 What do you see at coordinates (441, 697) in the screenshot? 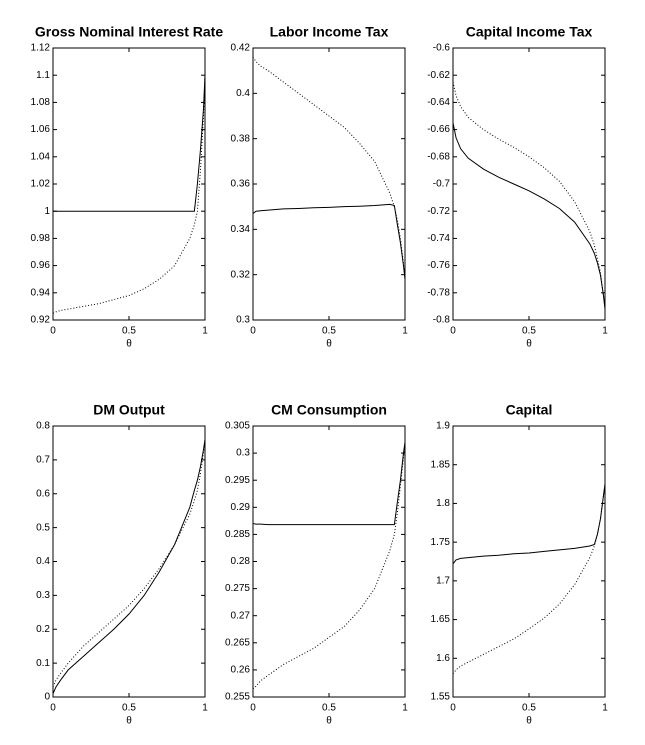
I see `y-tick-label: 1.55` at bounding box center [441, 697].